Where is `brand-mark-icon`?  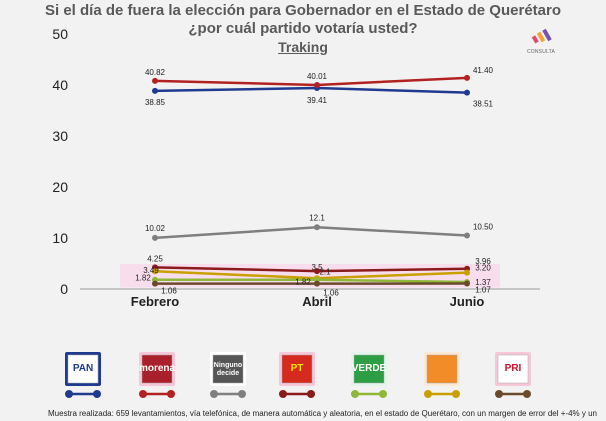 brand-mark-icon is located at coordinates (541, 36).